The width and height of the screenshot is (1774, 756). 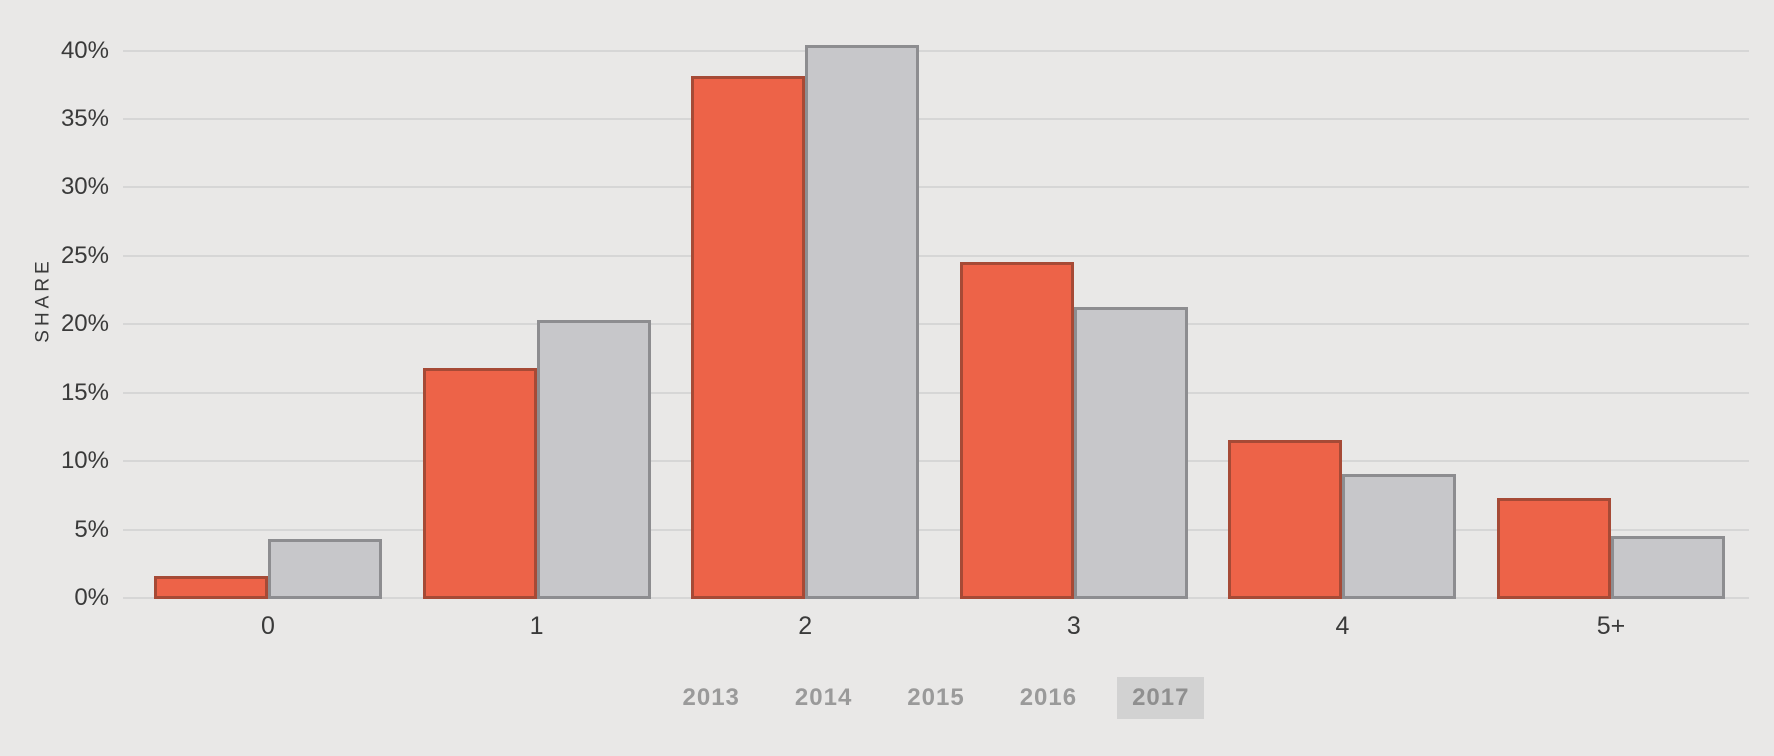 I want to click on y-tick-label: 0%, so click(x=91, y=597).